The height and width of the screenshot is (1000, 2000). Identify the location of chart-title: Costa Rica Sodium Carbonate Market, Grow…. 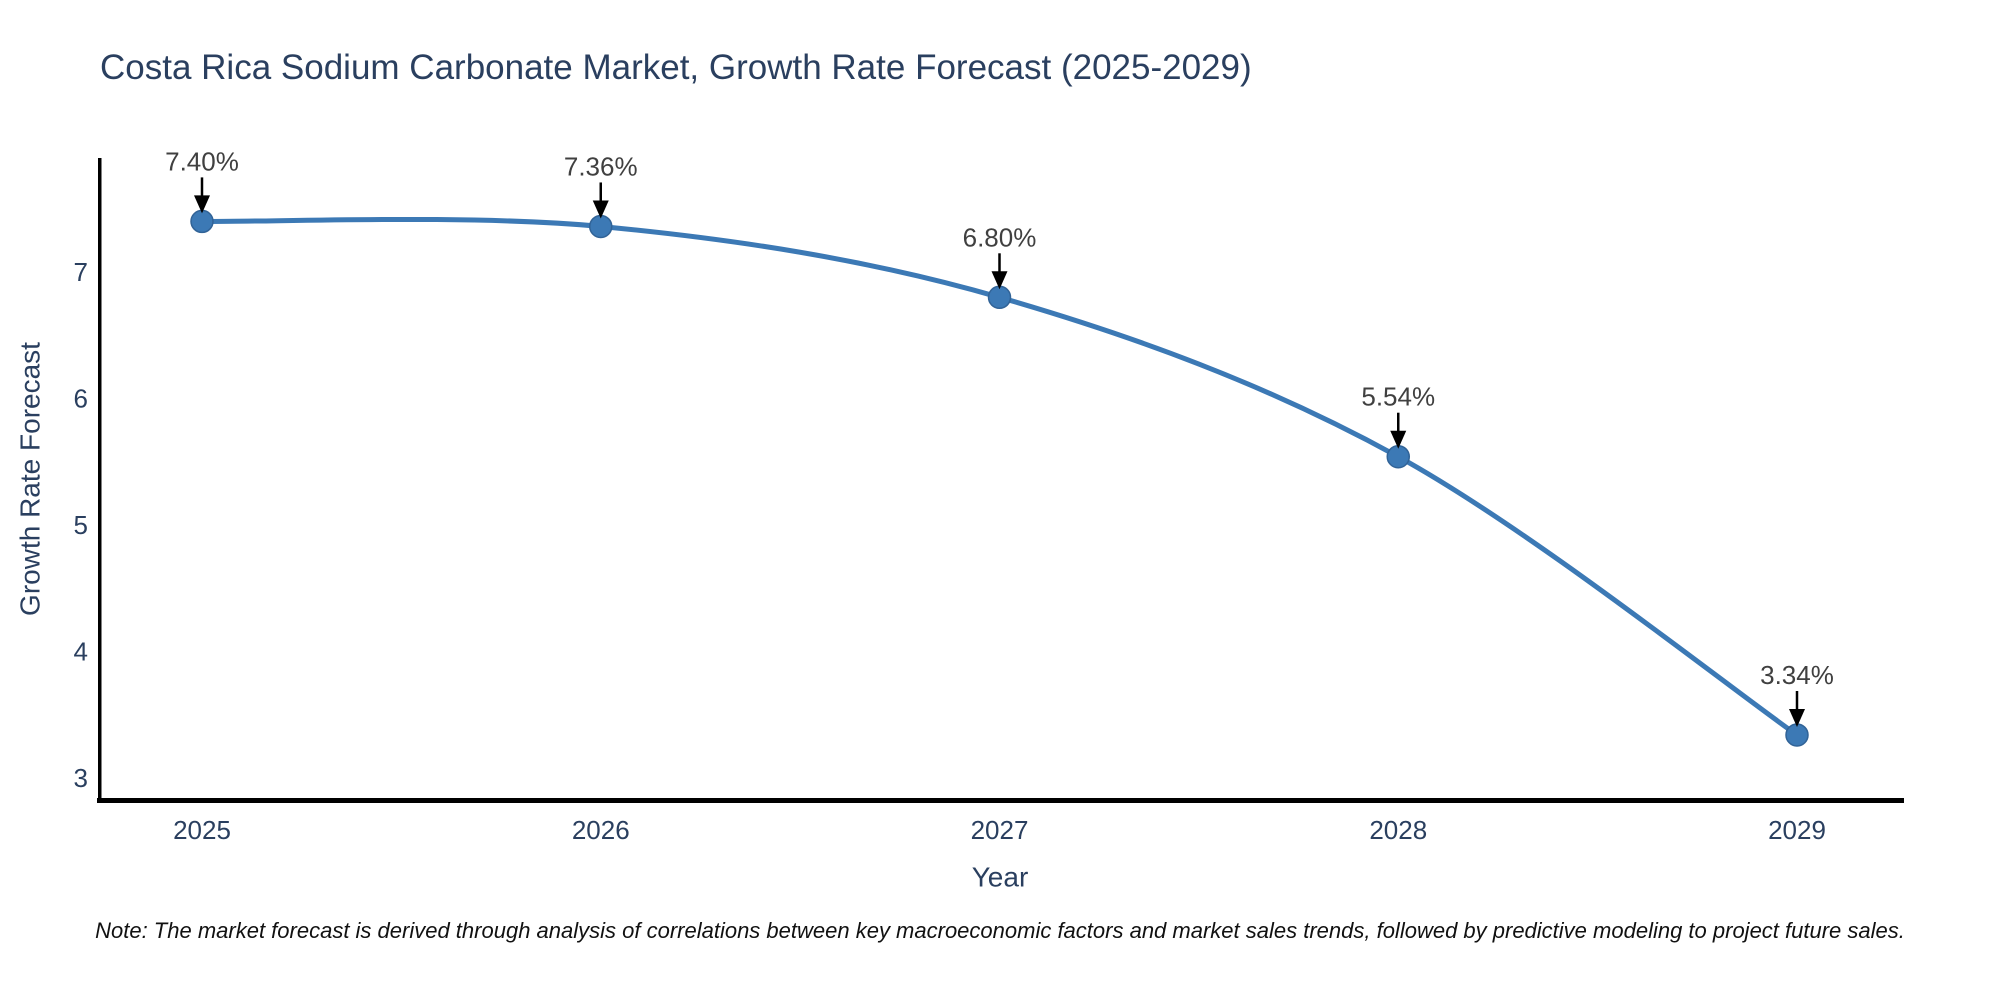
(676, 67).